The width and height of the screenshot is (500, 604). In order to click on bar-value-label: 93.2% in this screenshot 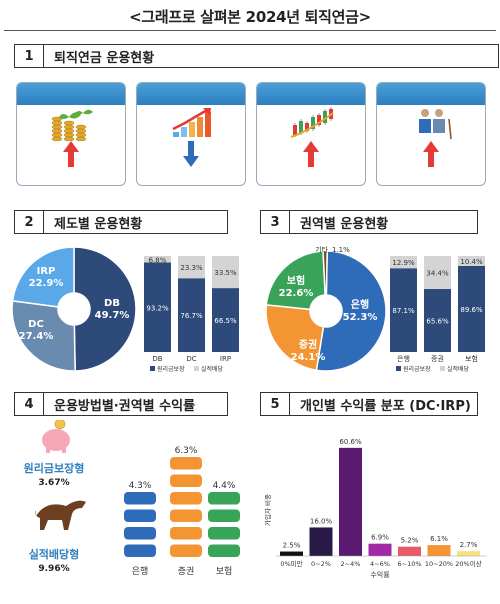, I will do `click(157, 308)`.